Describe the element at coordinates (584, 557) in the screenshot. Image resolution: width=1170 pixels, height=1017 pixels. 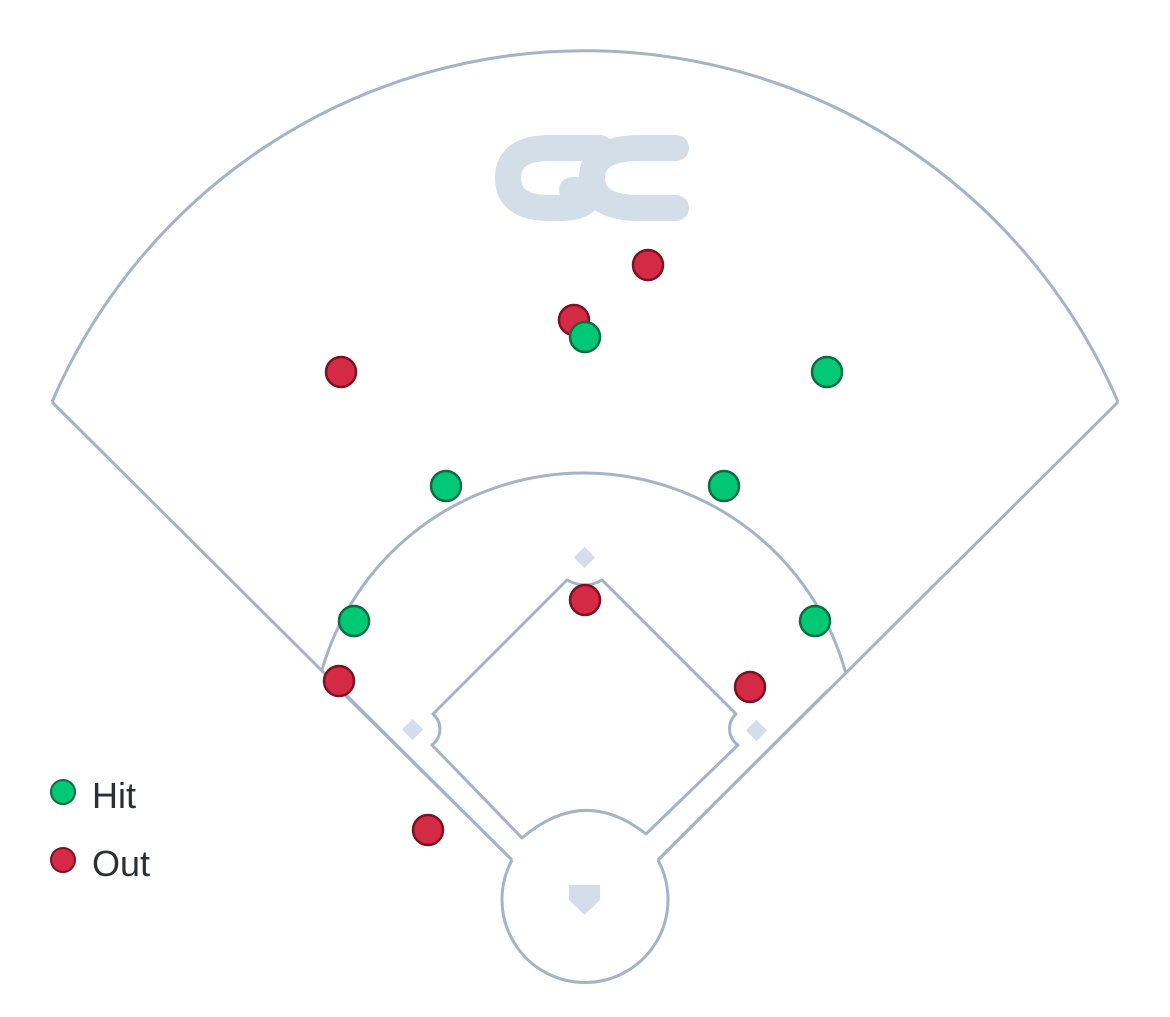
I see `second-base` at that location.